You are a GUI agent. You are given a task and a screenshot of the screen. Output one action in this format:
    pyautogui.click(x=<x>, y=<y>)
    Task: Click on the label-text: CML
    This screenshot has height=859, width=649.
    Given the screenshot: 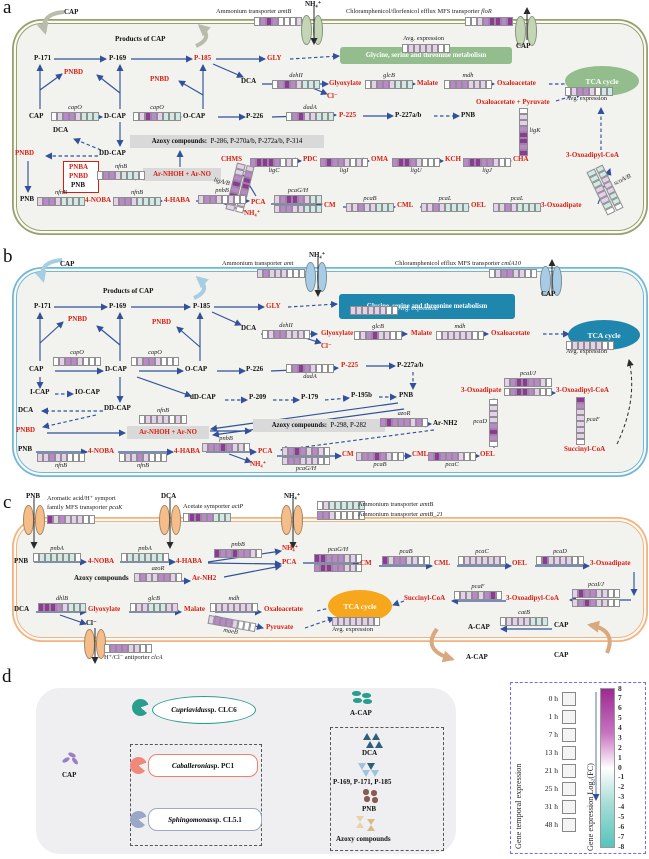 What is the action you would take?
    pyautogui.click(x=442, y=563)
    